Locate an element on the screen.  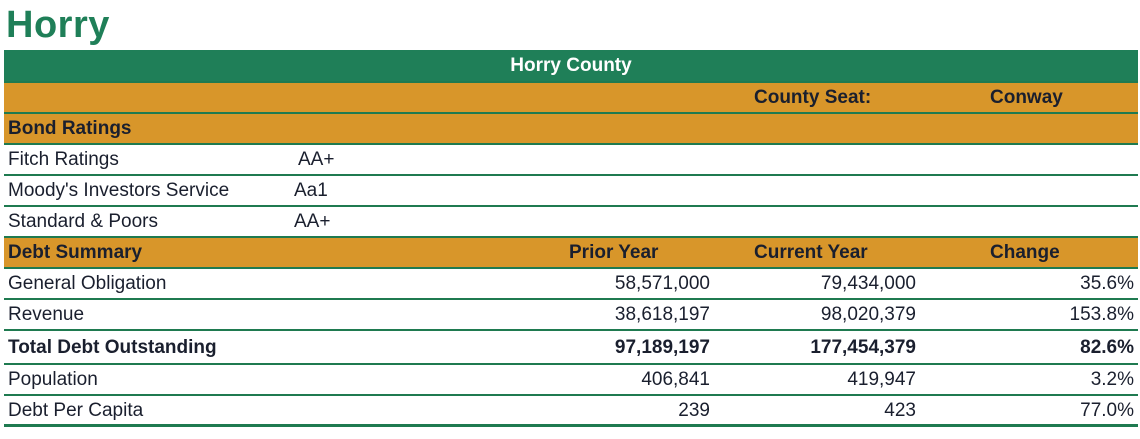
rating-row: Moody's Investors Service Aa1 is located at coordinates (571, 191).